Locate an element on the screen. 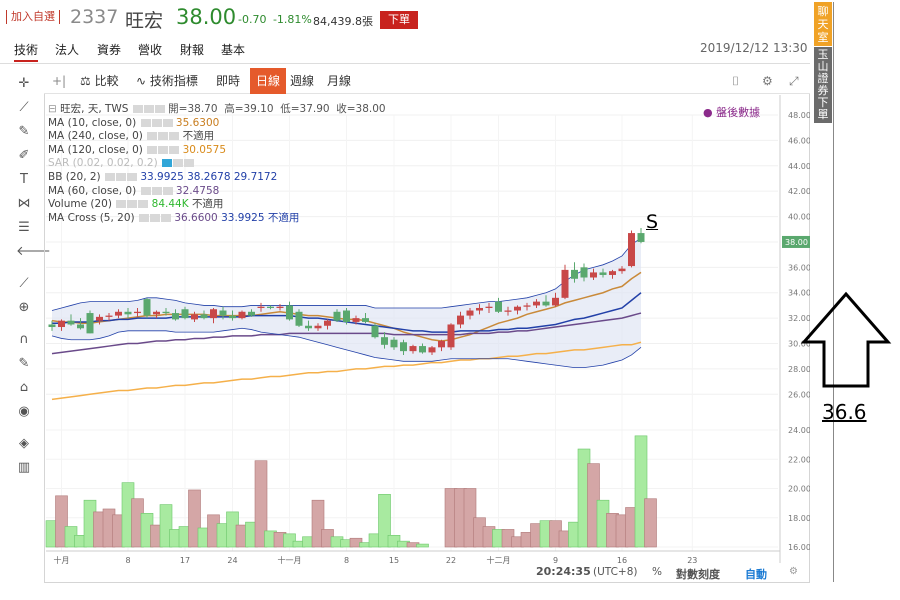 The width and height of the screenshot is (900, 600). timezone: (UTC+8) is located at coordinates (615, 572).